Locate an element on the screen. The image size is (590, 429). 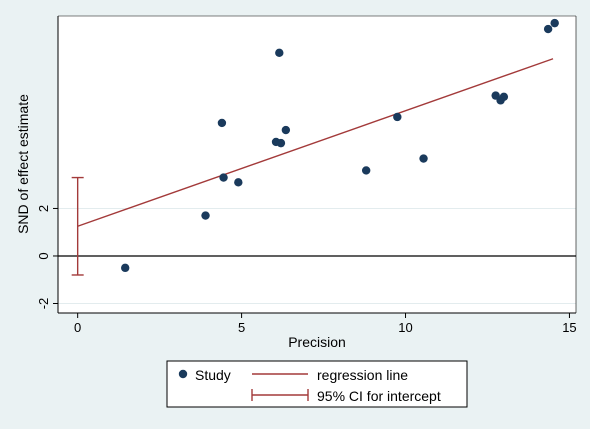
x-tick-label: 5 is located at coordinates (241, 327).